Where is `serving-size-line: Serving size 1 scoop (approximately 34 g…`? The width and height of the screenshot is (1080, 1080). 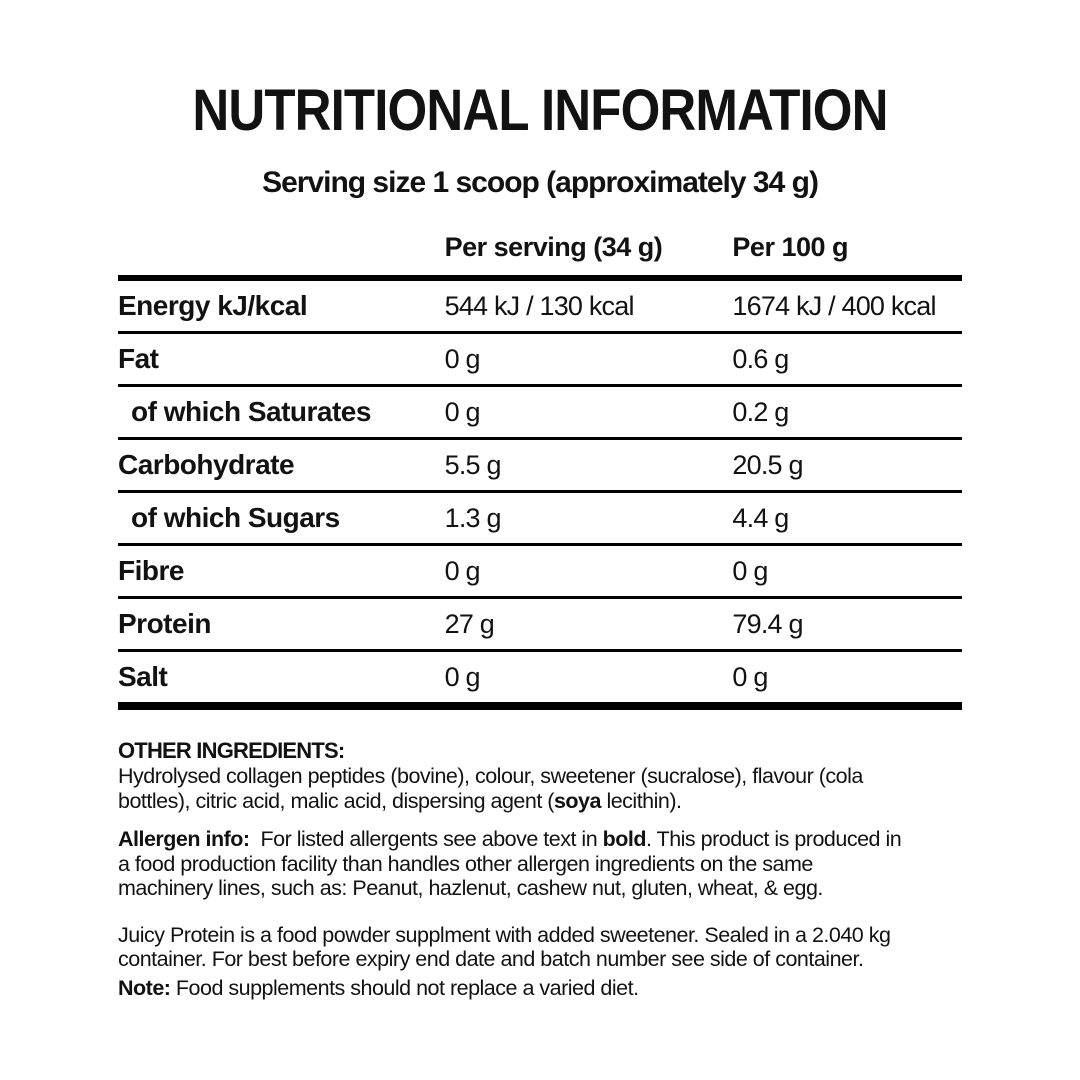
serving-size-line: Serving size 1 scoop (approximately 34 g… is located at coordinates (540, 182).